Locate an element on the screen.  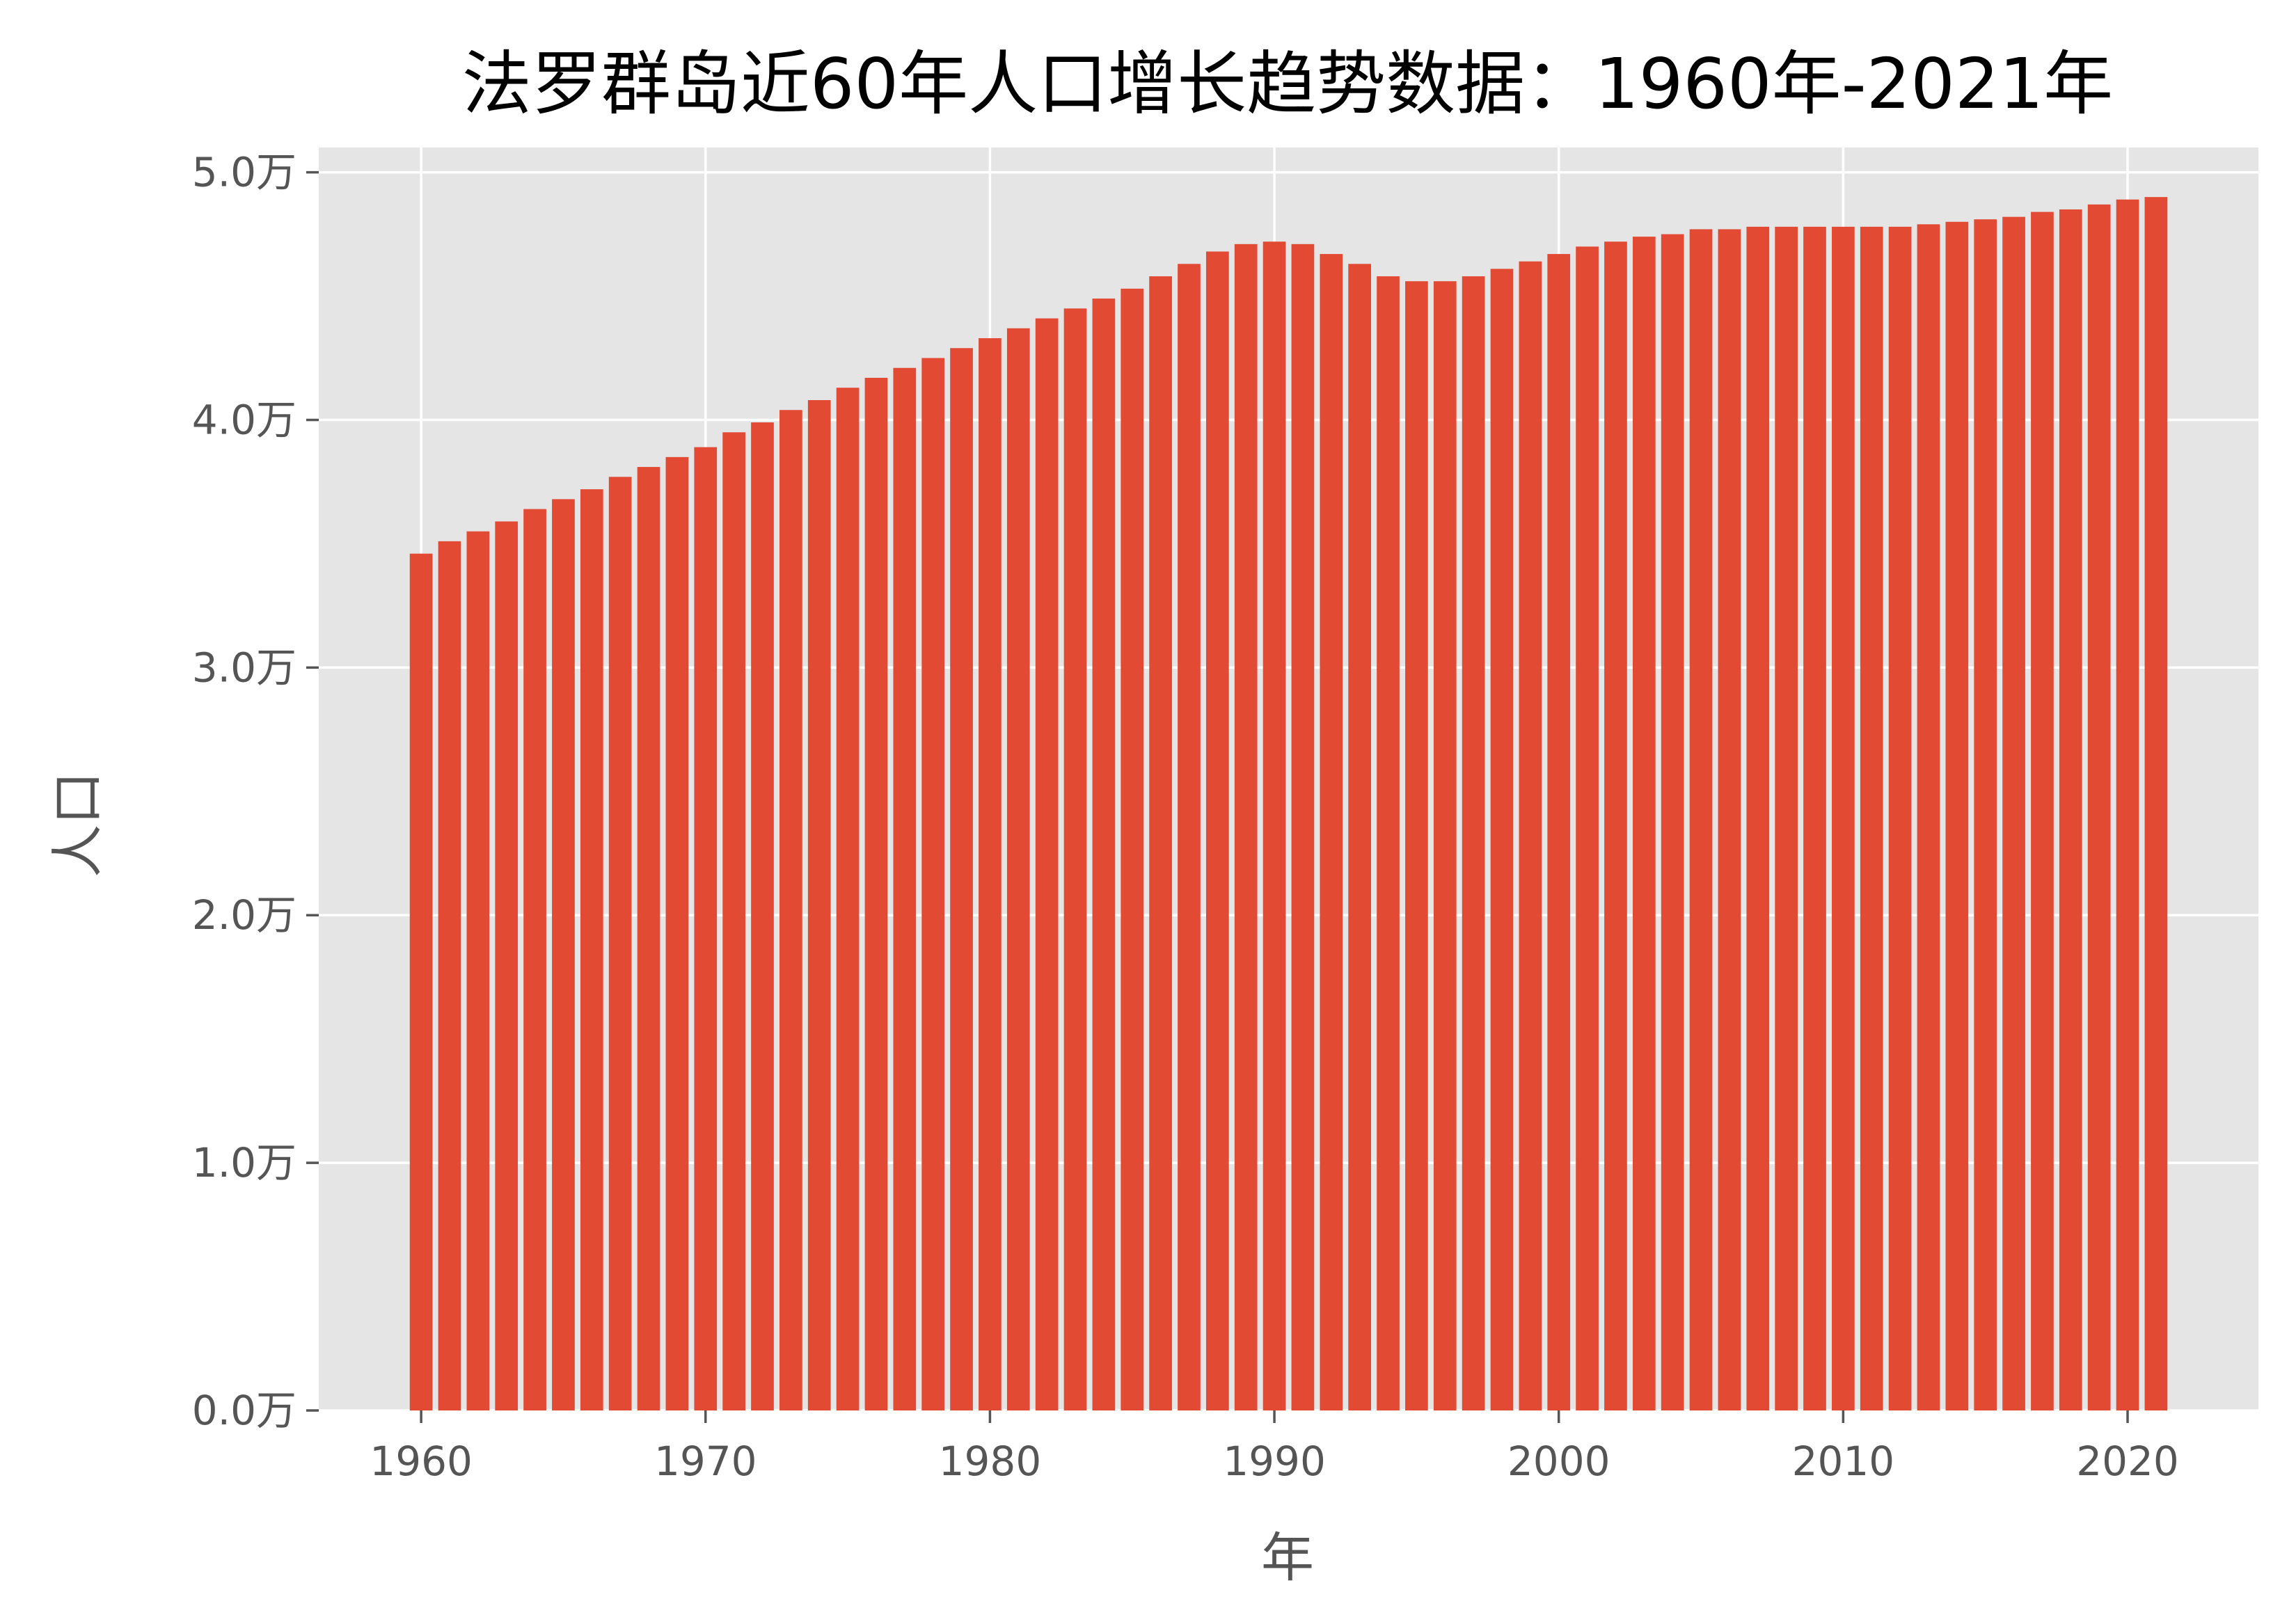
bar-1989 is located at coordinates (1246, 827).